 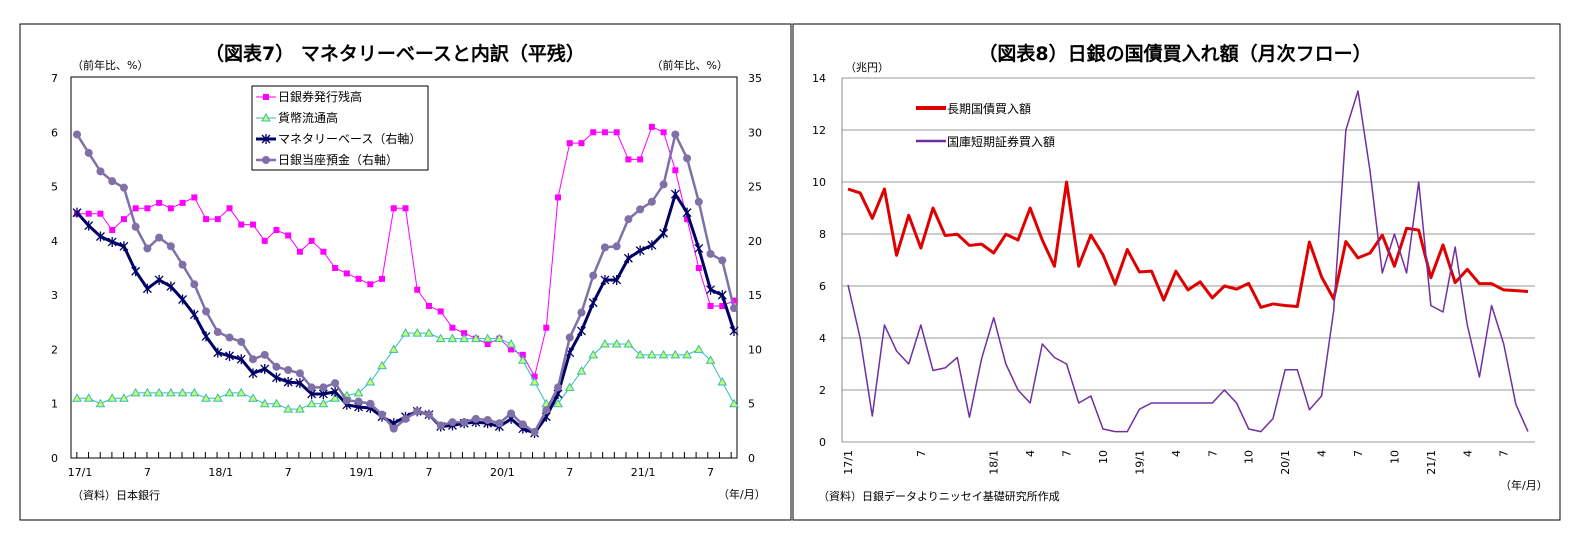 I want to click on y-tick-label: 6, so click(x=822, y=286).